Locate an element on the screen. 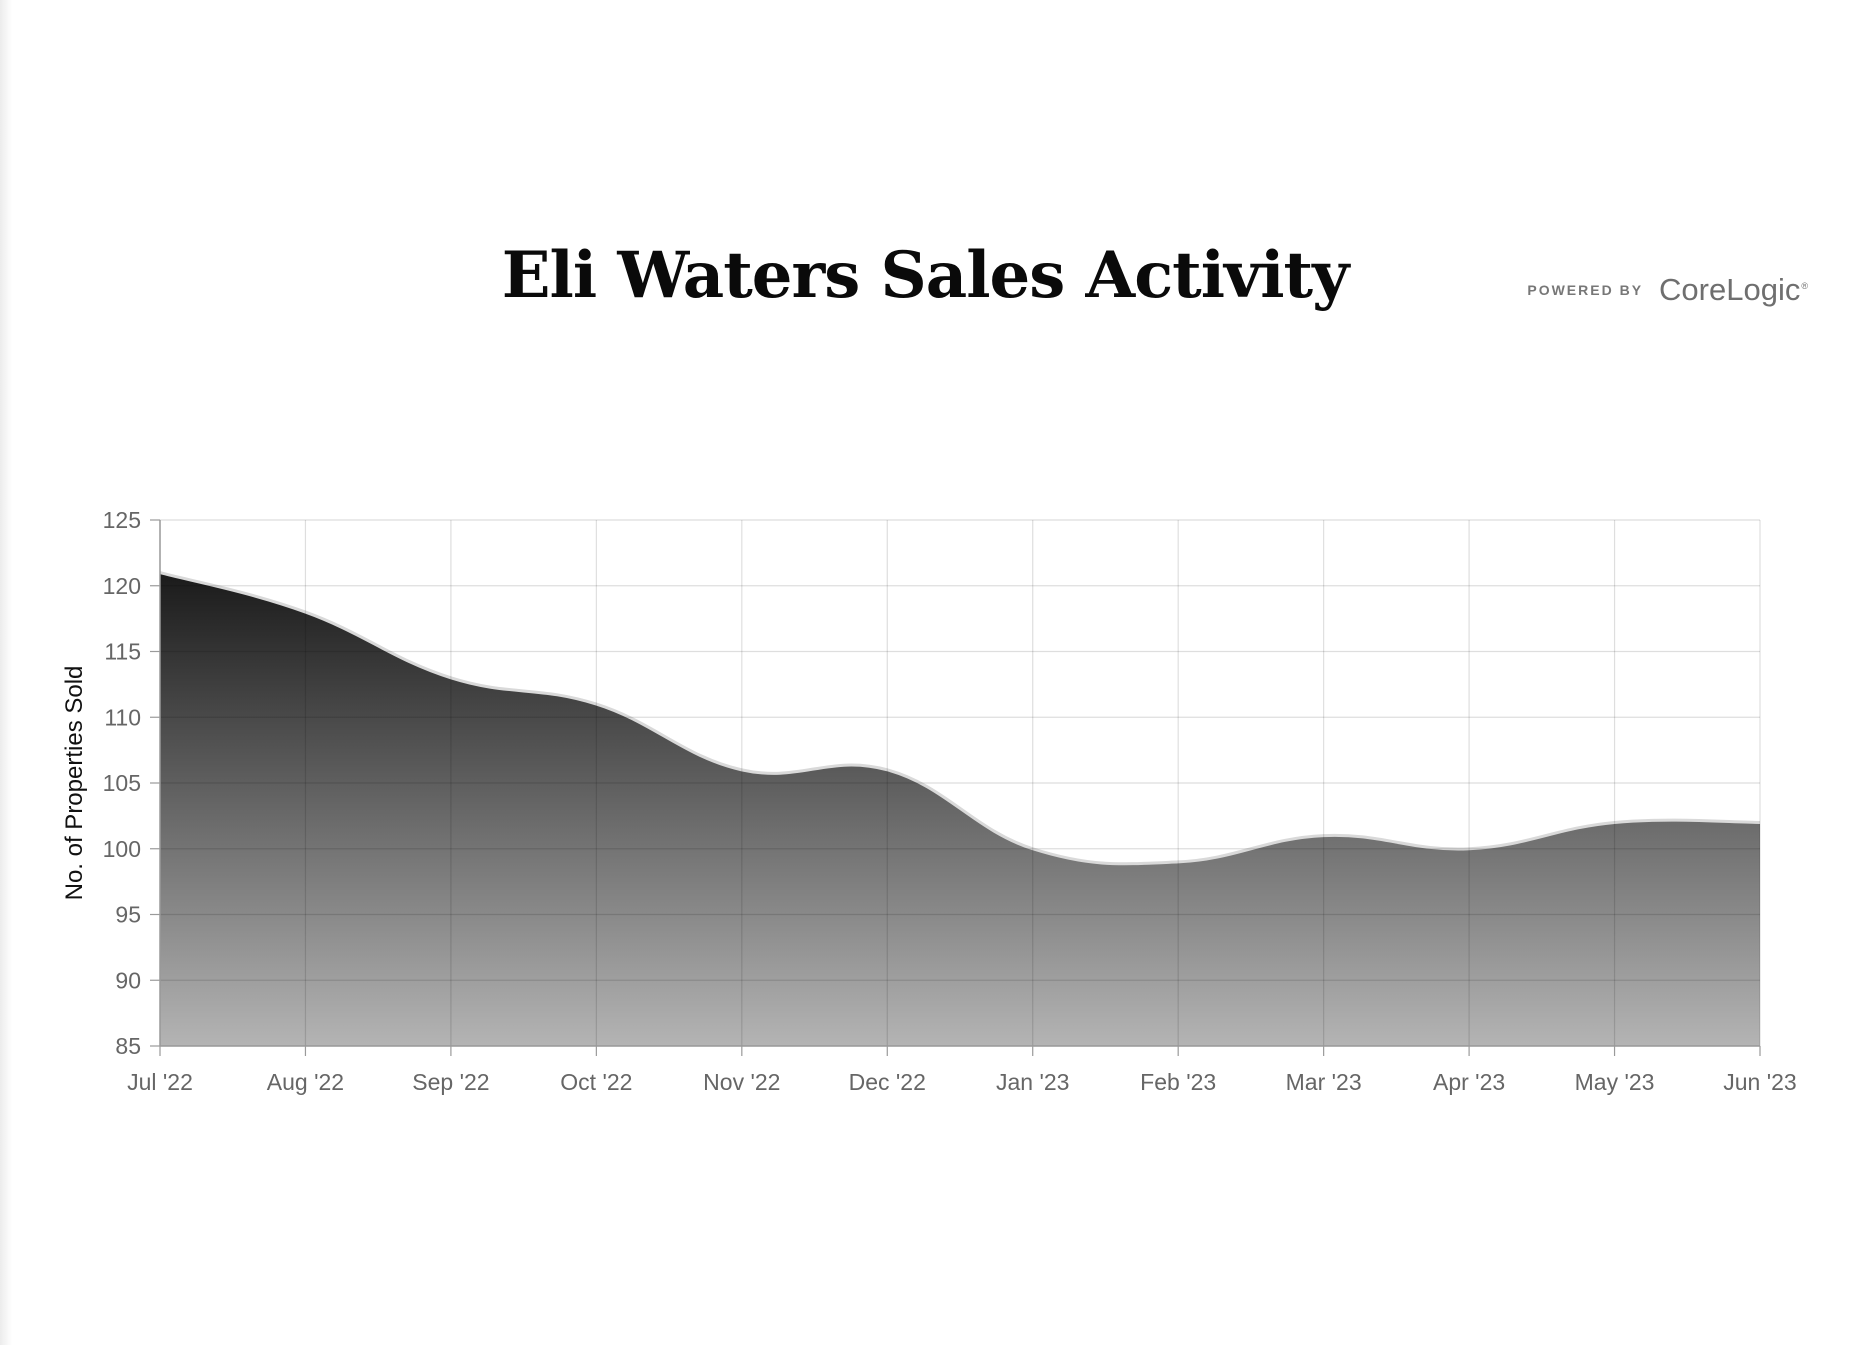  corelogic-logo: CoreLogic® is located at coordinates (1733, 290).